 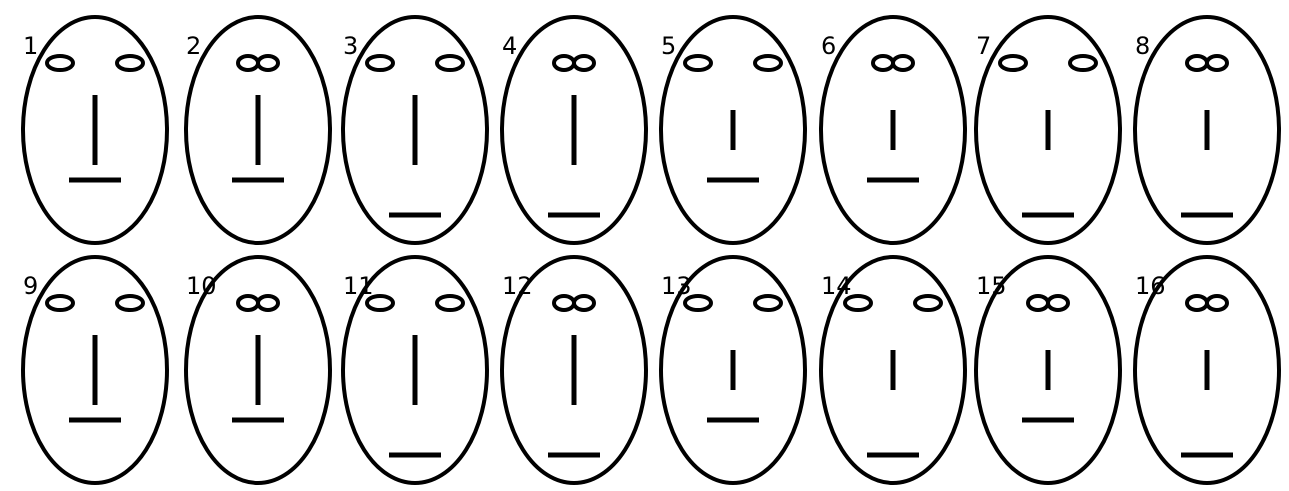 What do you see at coordinates (1207, 130) in the screenshot?
I see `face-8: 8` at bounding box center [1207, 130].